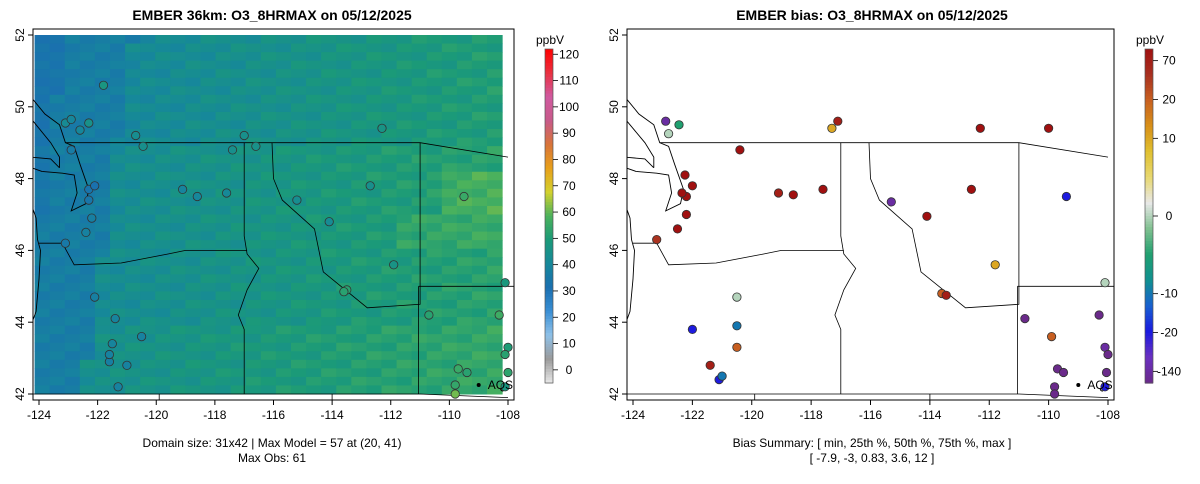 This screenshot has width=1200, height=484. I want to click on x-tick-label: -120, so click(752, 415).